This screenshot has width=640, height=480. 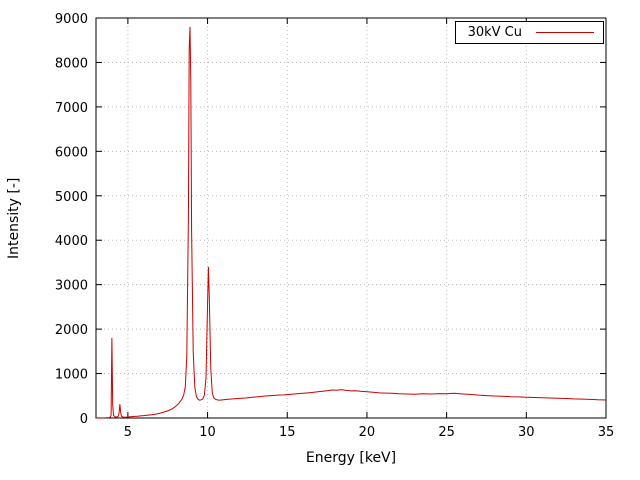 What do you see at coordinates (71, 152) in the screenshot?
I see `y-tick-label: 6000` at bounding box center [71, 152].